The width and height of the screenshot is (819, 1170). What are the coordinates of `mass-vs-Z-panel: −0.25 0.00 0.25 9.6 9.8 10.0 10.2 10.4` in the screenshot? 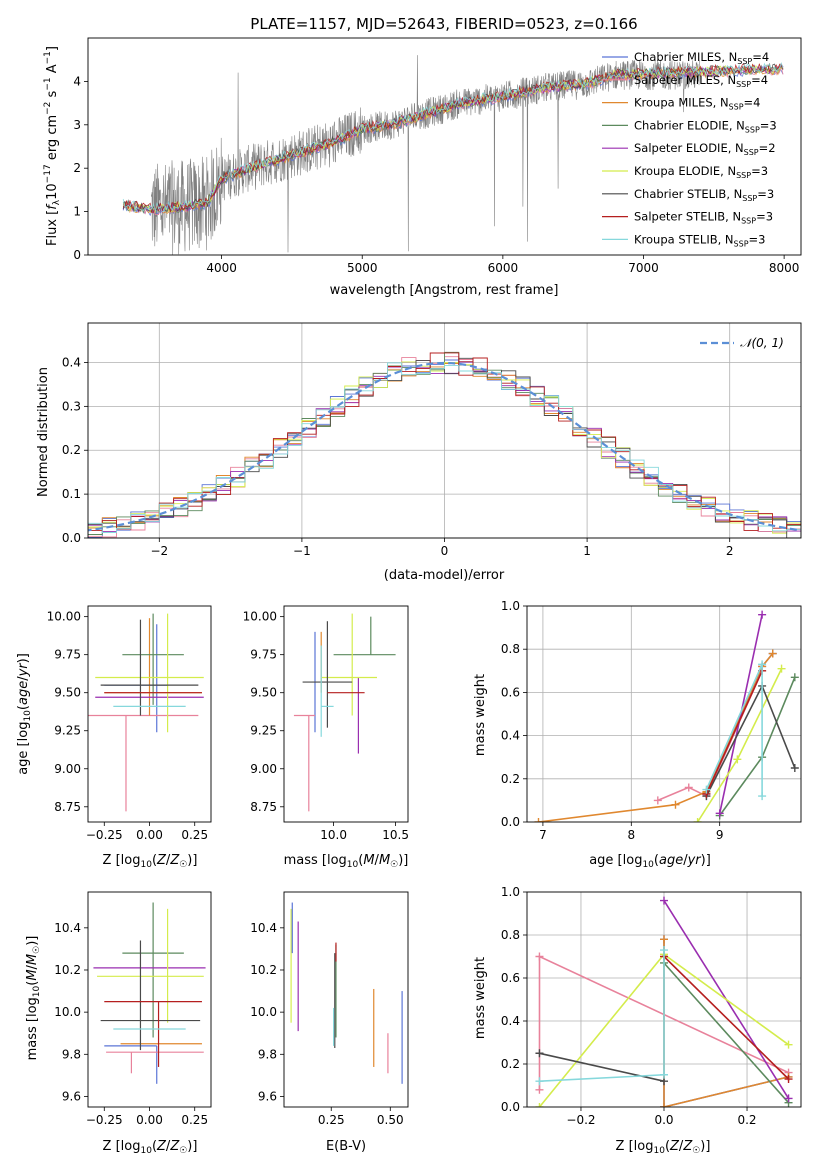 It's located at (133, 1009).